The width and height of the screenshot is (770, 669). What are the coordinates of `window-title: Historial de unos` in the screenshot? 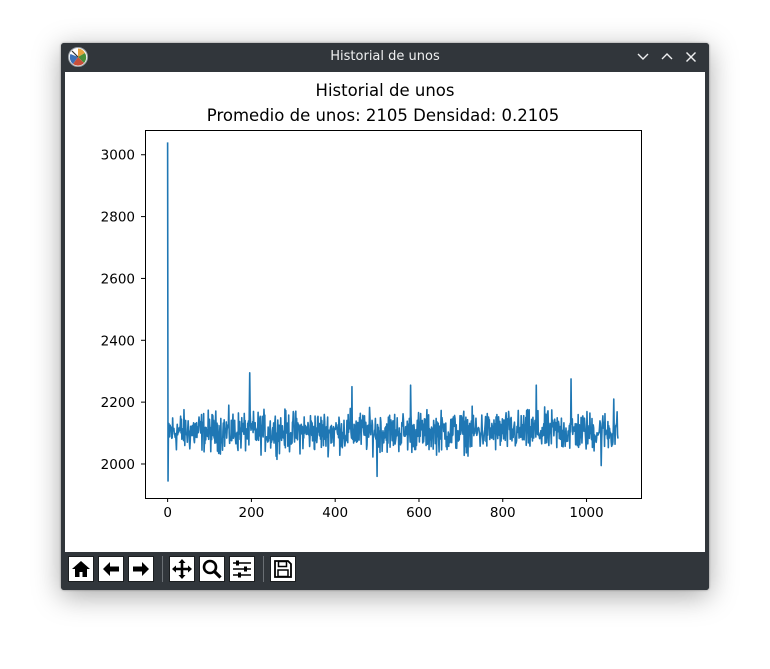 It's located at (385, 56).